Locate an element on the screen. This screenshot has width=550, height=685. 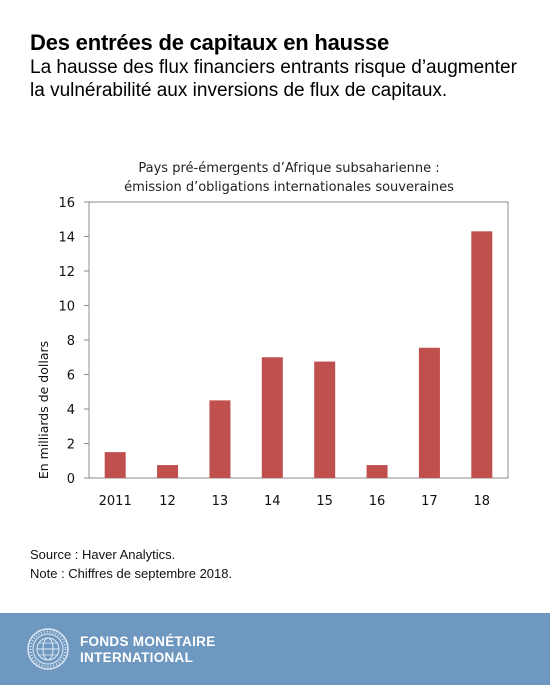
y-axis: 0 2 4 6 8 10 12 14 16 is located at coordinates (73, 341).